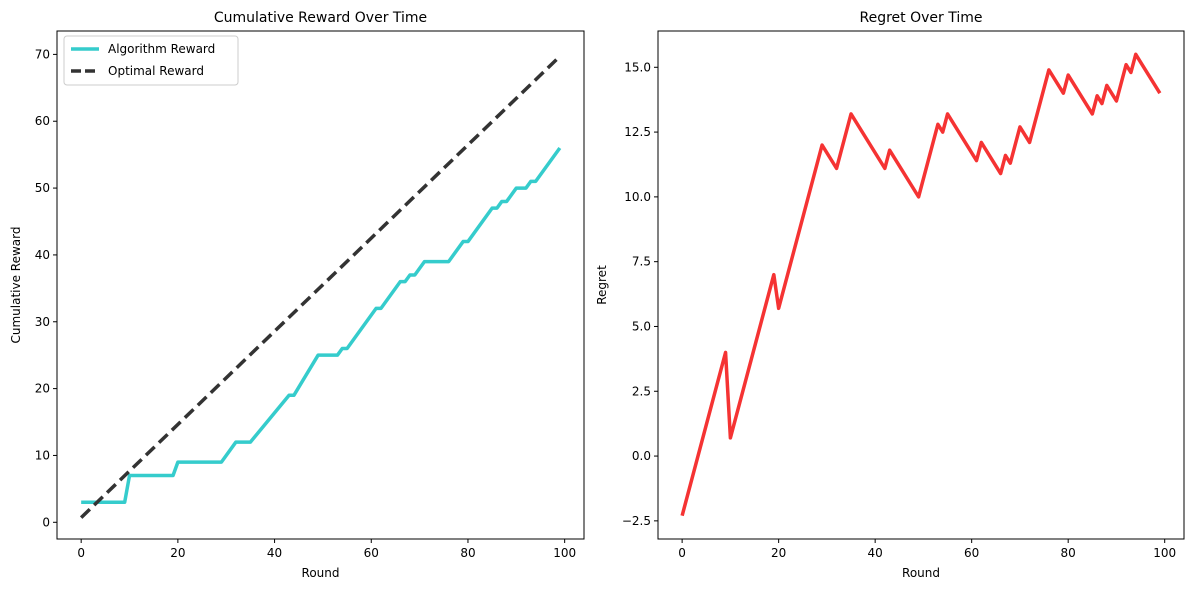  I want to click on chart-title: Regret Over Time, so click(921, 18).